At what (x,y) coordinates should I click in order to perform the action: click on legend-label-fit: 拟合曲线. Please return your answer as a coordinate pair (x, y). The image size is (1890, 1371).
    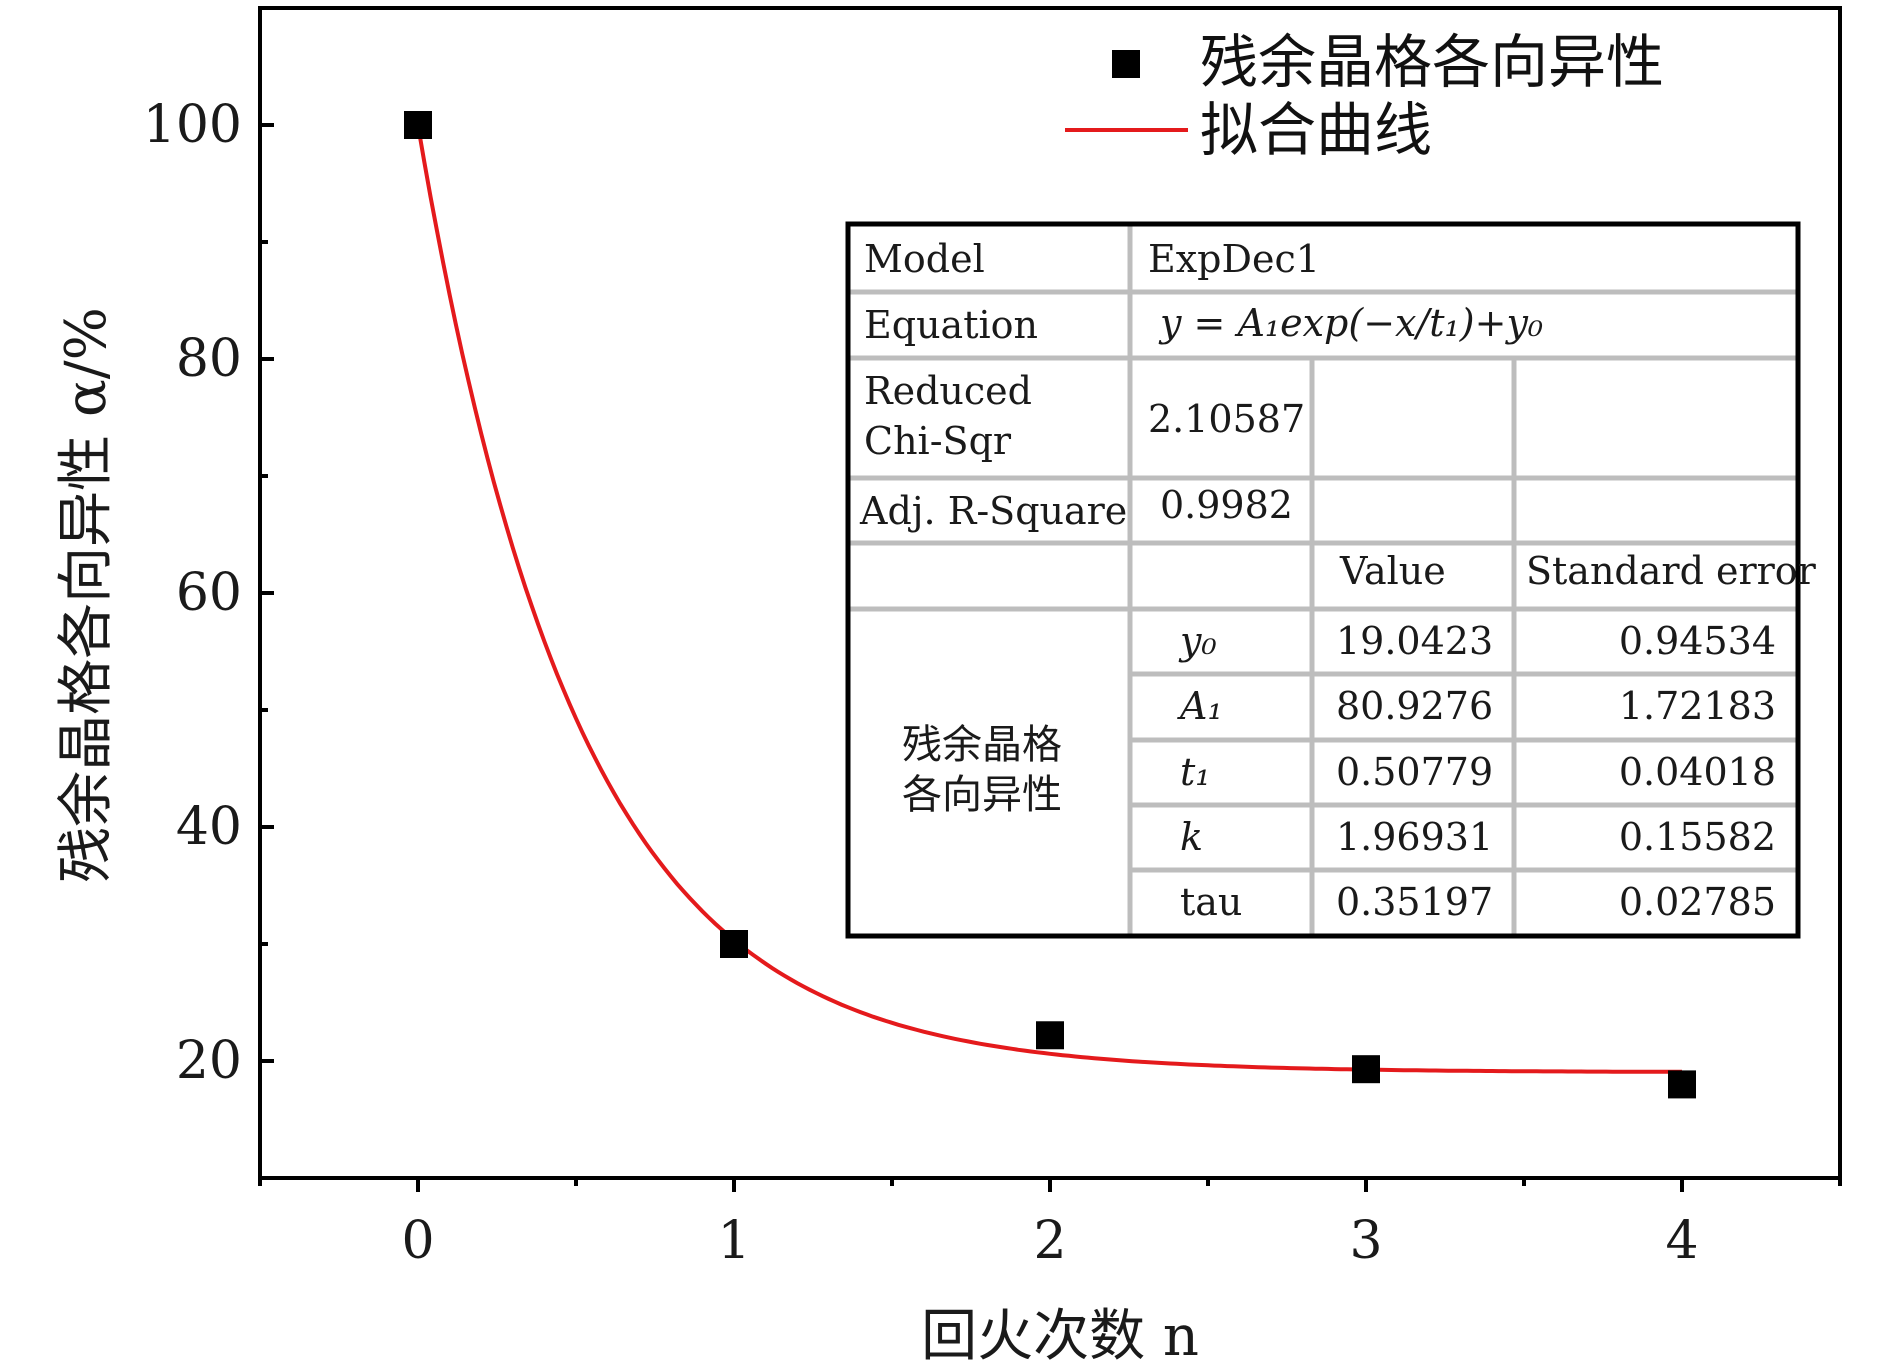
    Looking at the image, I should click on (1316, 130).